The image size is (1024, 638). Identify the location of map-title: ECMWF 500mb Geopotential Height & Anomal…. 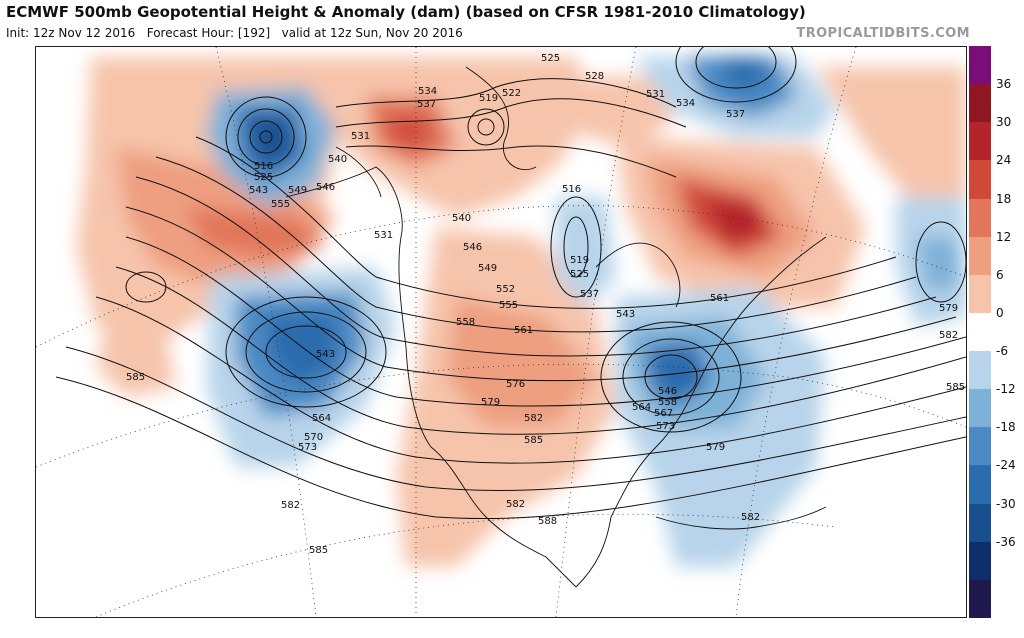
(406, 12).